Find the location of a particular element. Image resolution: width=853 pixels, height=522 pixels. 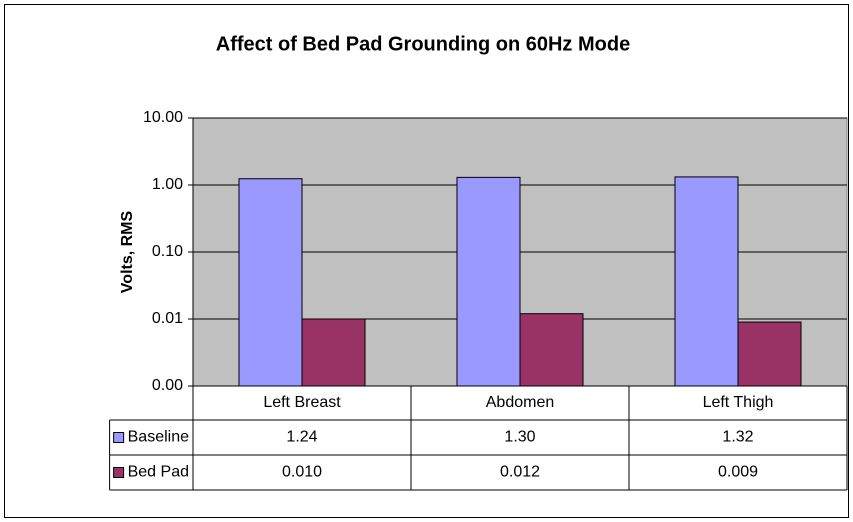

chart-title: Affect of Bed Pad Grounding on 60Hz Mode is located at coordinates (423, 44).